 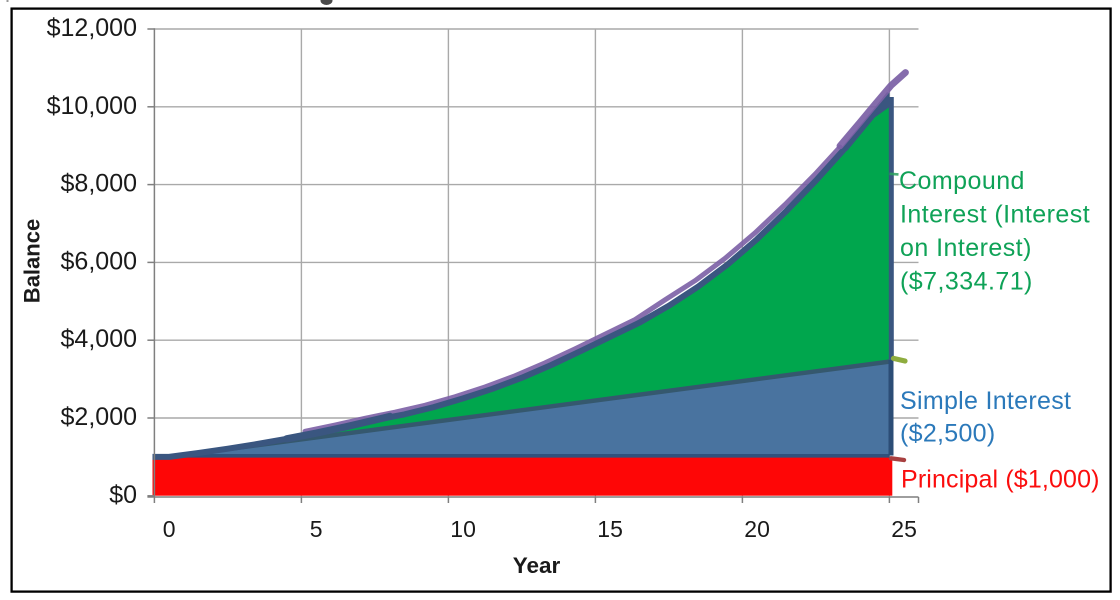 I want to click on svg-text: 5, so click(x=316, y=529).